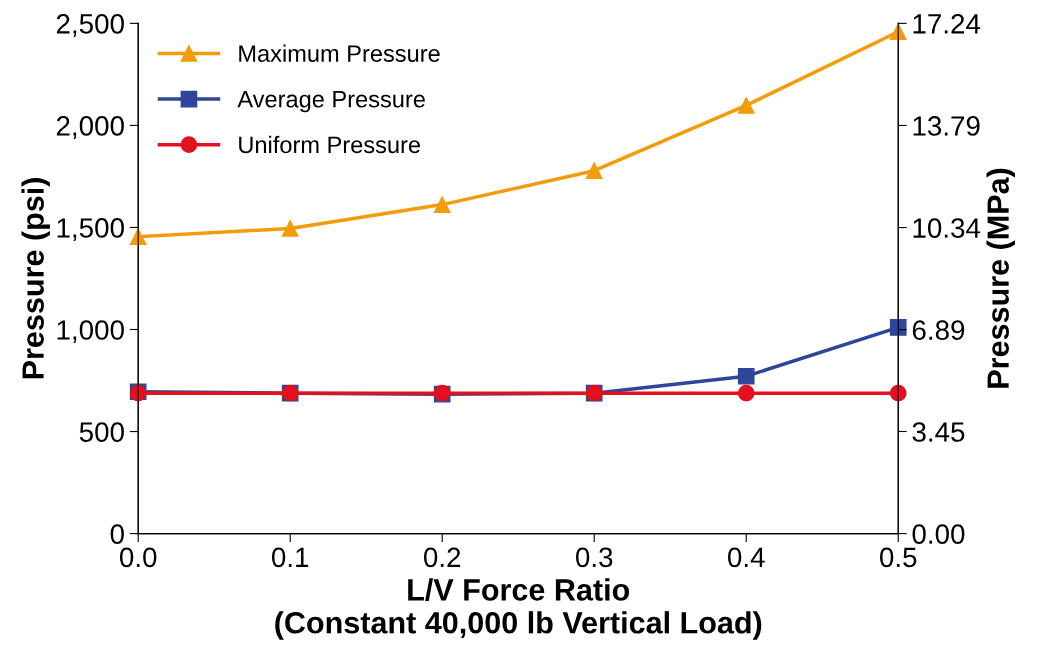 The image size is (1063, 667). I want to click on legend-label: Uniform Pressure, so click(329, 144).